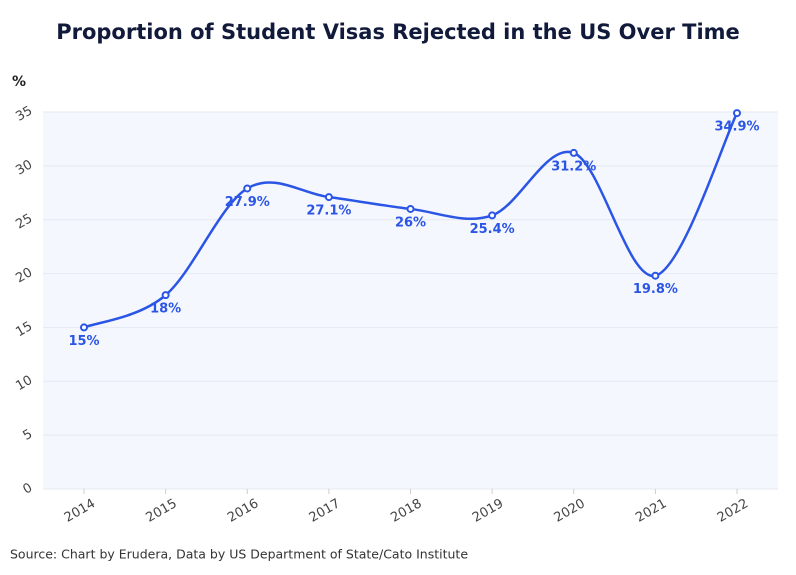  Describe the element at coordinates (24, 167) in the screenshot. I see `y-tick-label: 30` at that location.